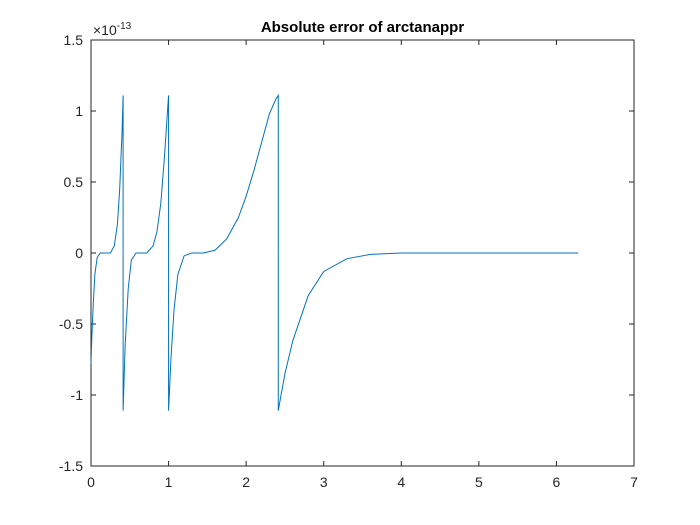 This screenshot has width=700, height=525. What do you see at coordinates (246, 482) in the screenshot?
I see `x-tick-label: 2` at bounding box center [246, 482].